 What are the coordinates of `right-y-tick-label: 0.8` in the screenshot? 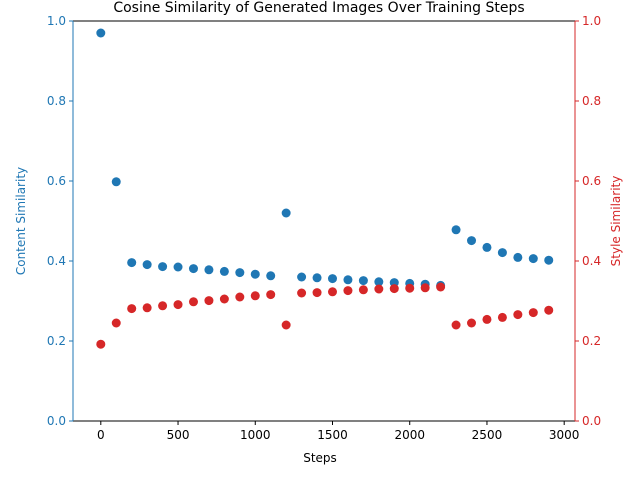 It's located at (591, 101).